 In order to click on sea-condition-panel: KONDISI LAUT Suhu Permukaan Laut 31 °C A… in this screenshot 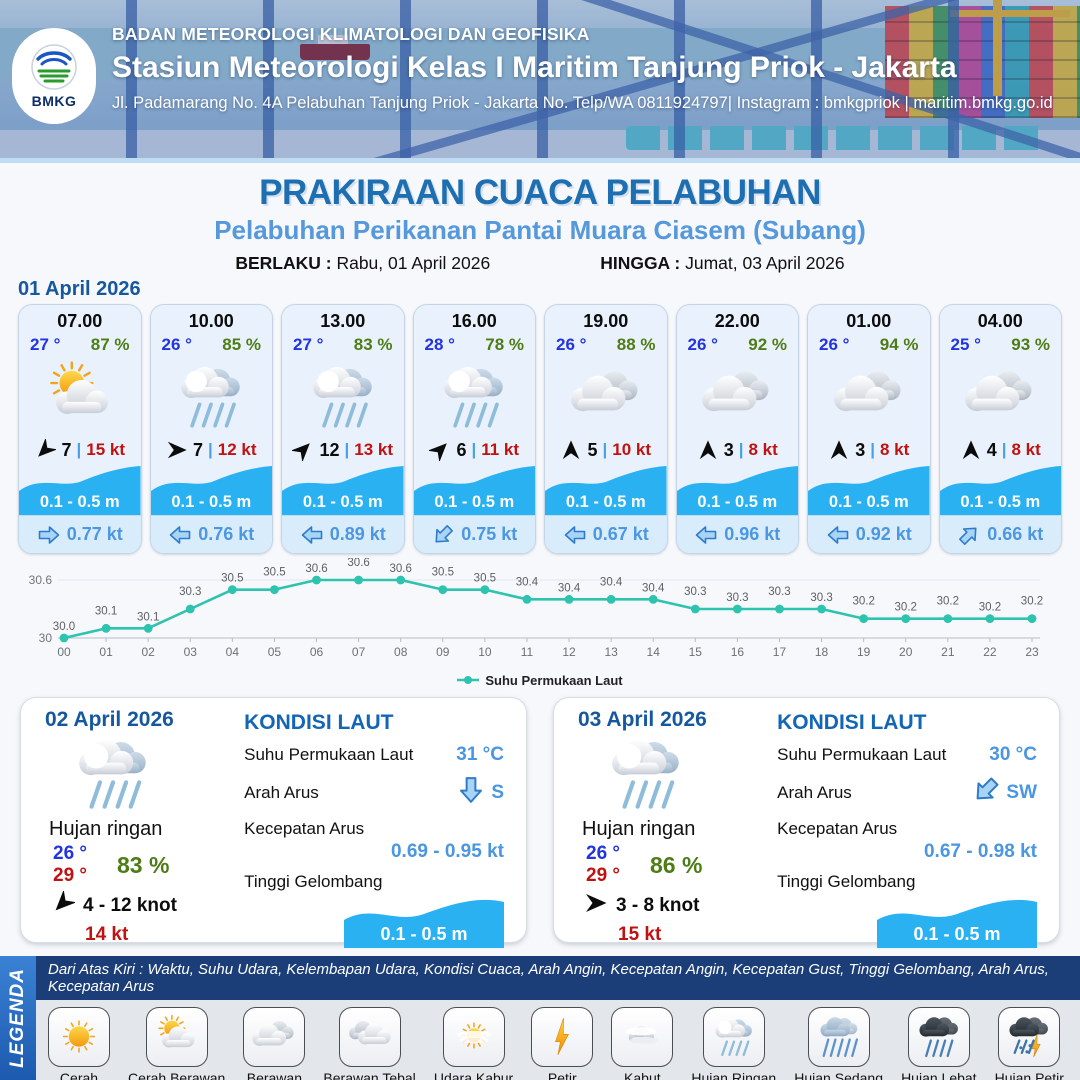, I will do `click(382, 823)`.